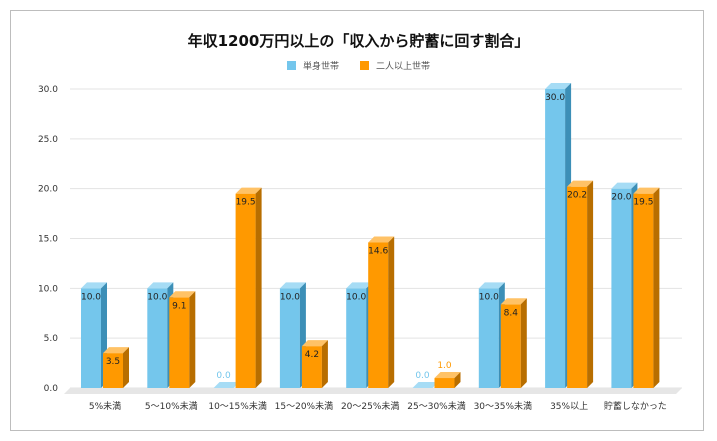  I want to click on y-tick-label: 10.0, so click(48, 289).